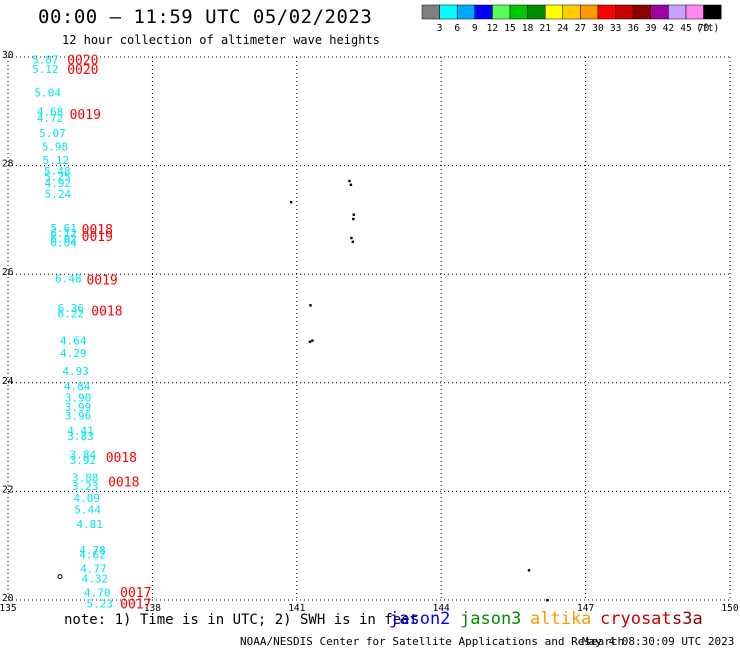 This screenshot has width=740, height=650. I want to click on legend-swatch, so click(712, 12).